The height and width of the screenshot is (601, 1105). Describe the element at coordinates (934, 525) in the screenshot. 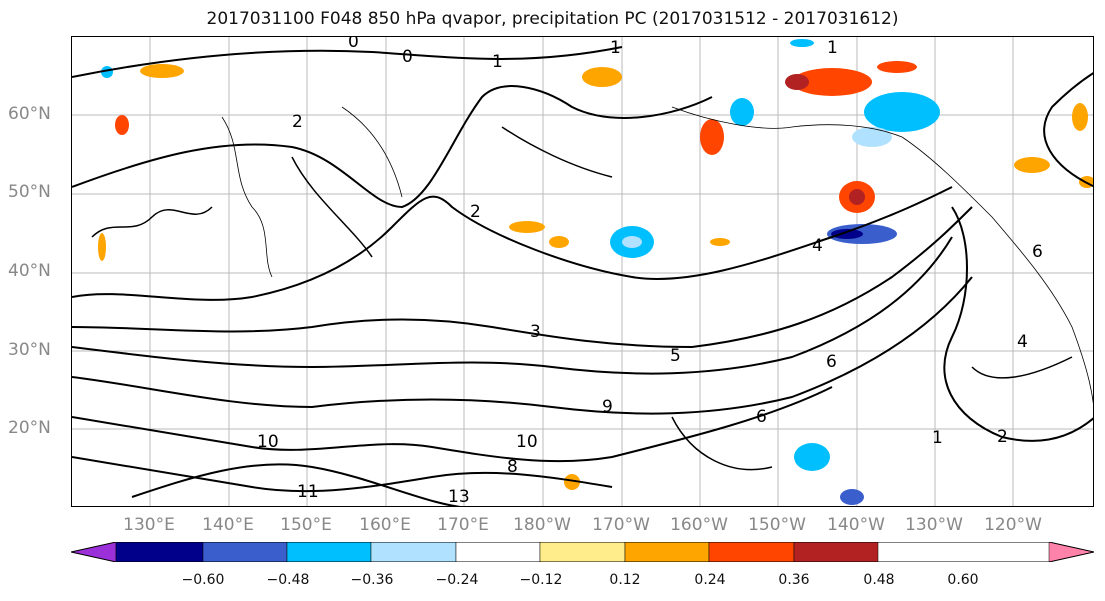

I see `lon-label-130w: 130°W` at that location.